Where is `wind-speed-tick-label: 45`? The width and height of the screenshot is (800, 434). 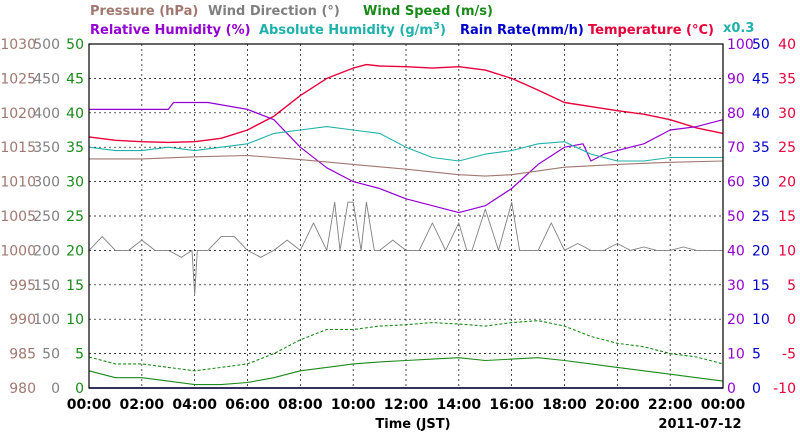
wind-speed-tick-label: 45 is located at coordinates (75, 79).